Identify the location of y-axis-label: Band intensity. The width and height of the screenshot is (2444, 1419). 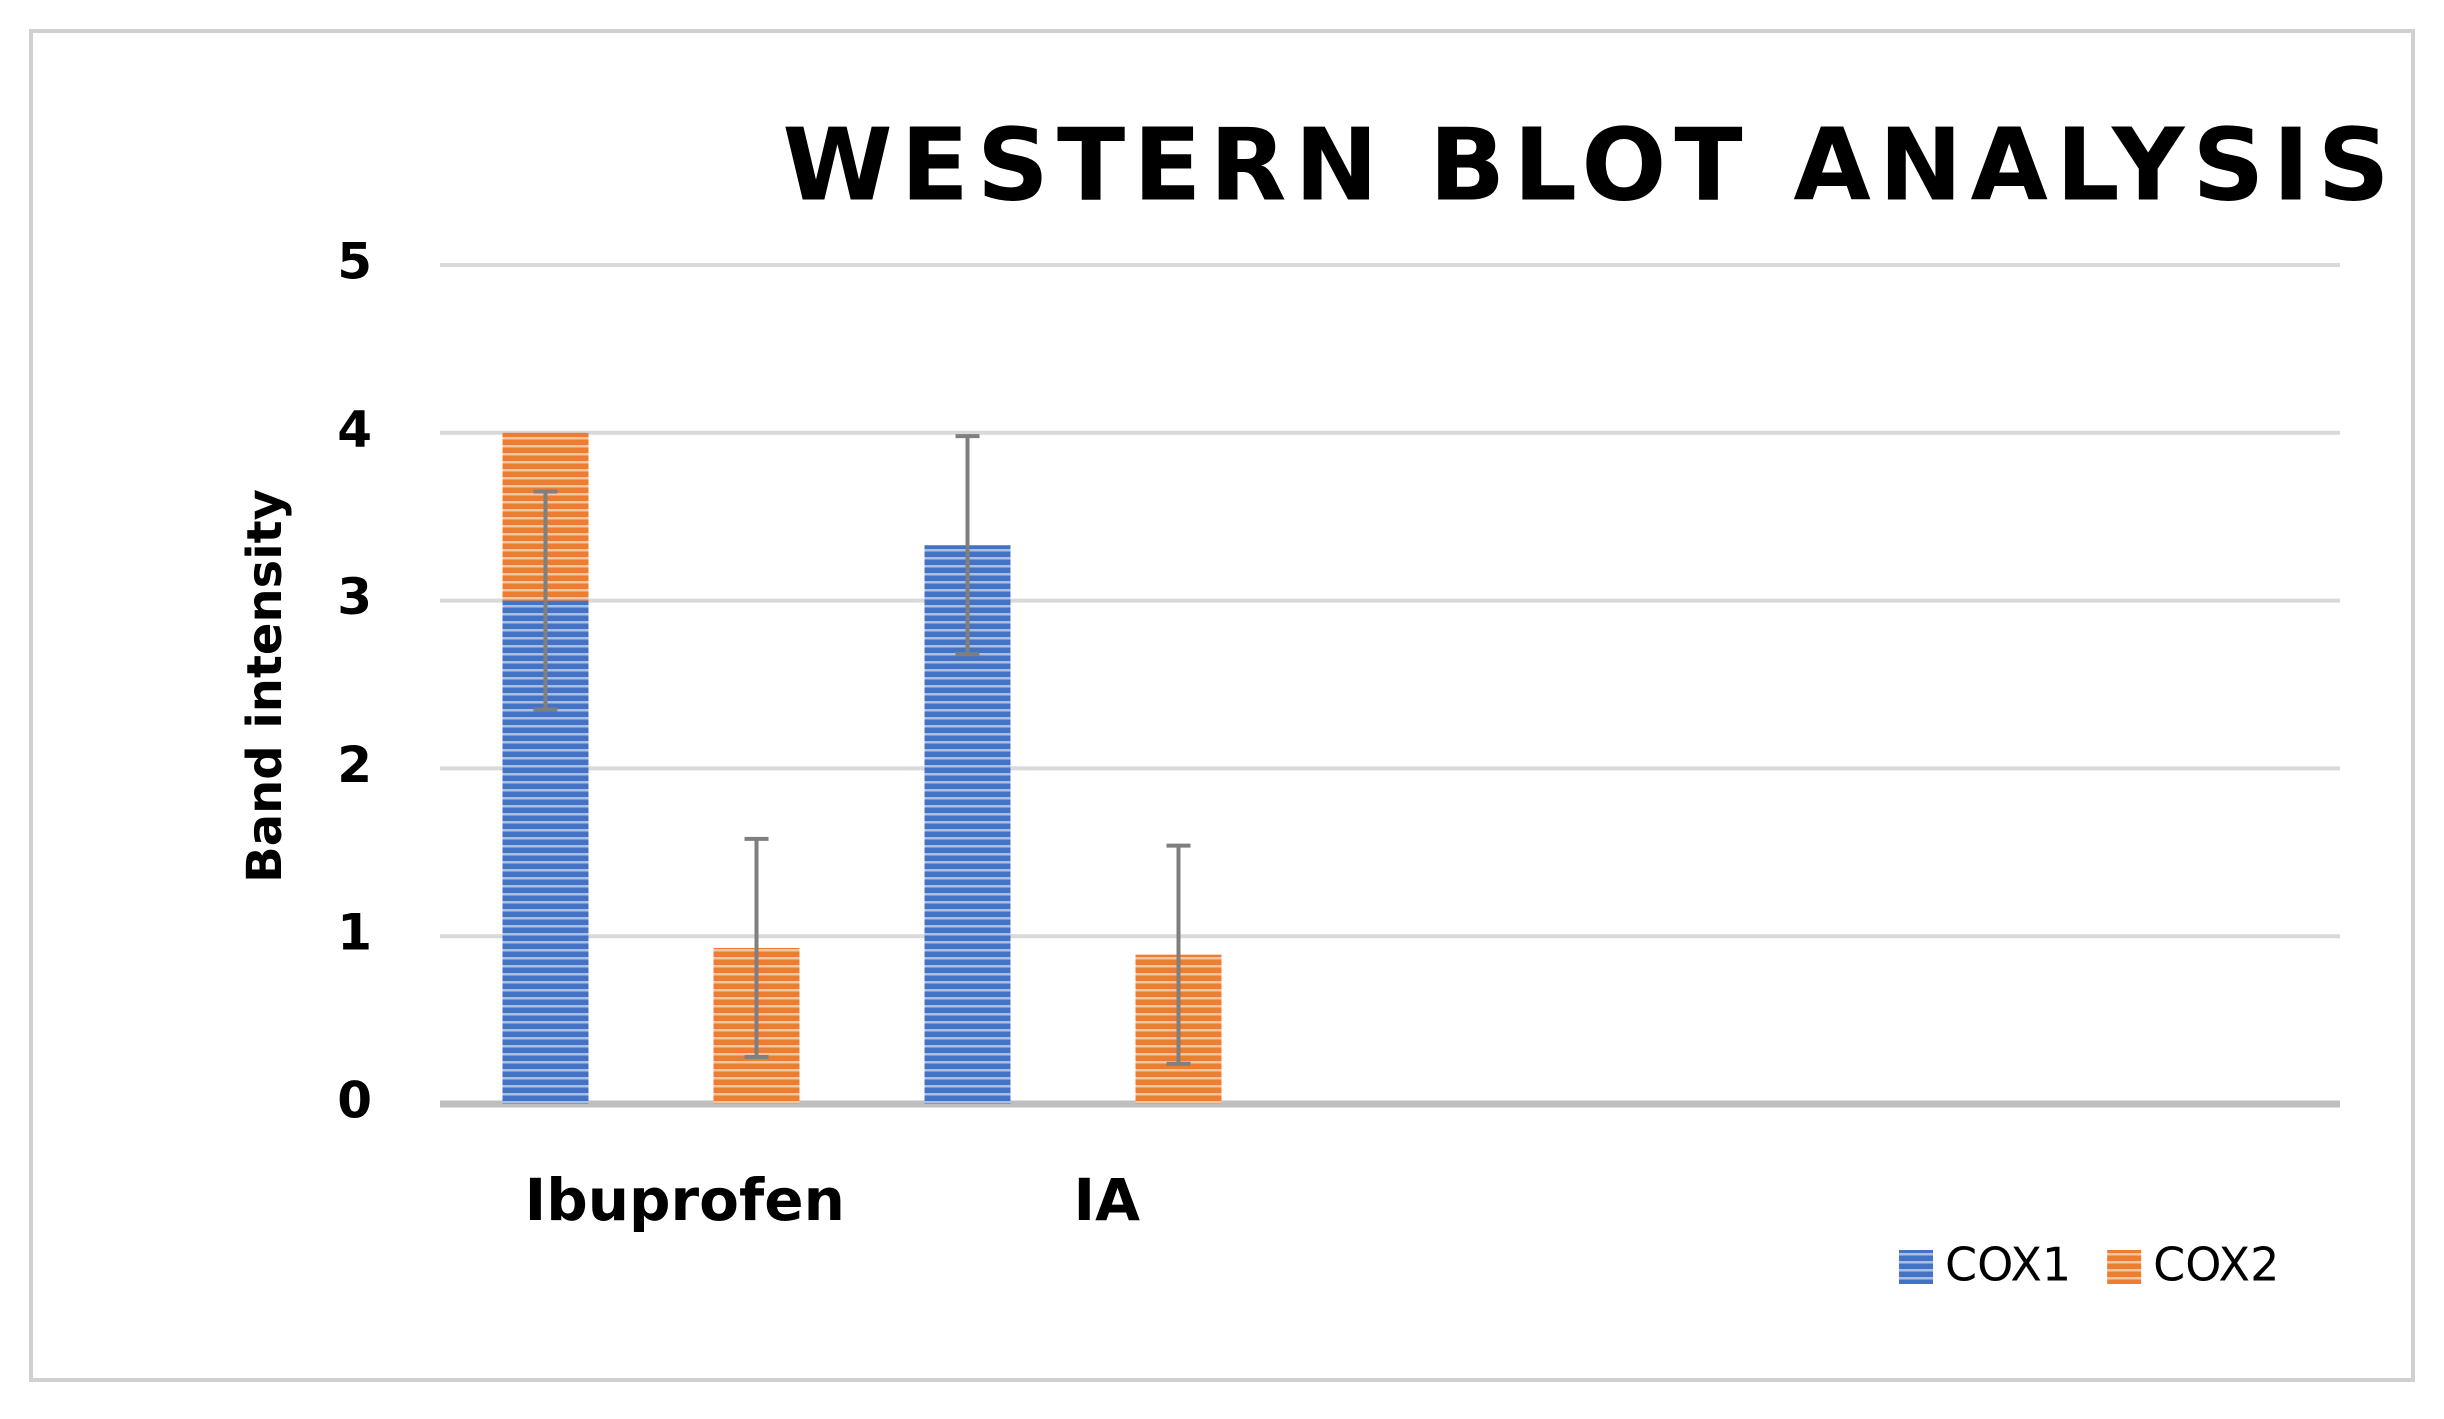
(265, 686).